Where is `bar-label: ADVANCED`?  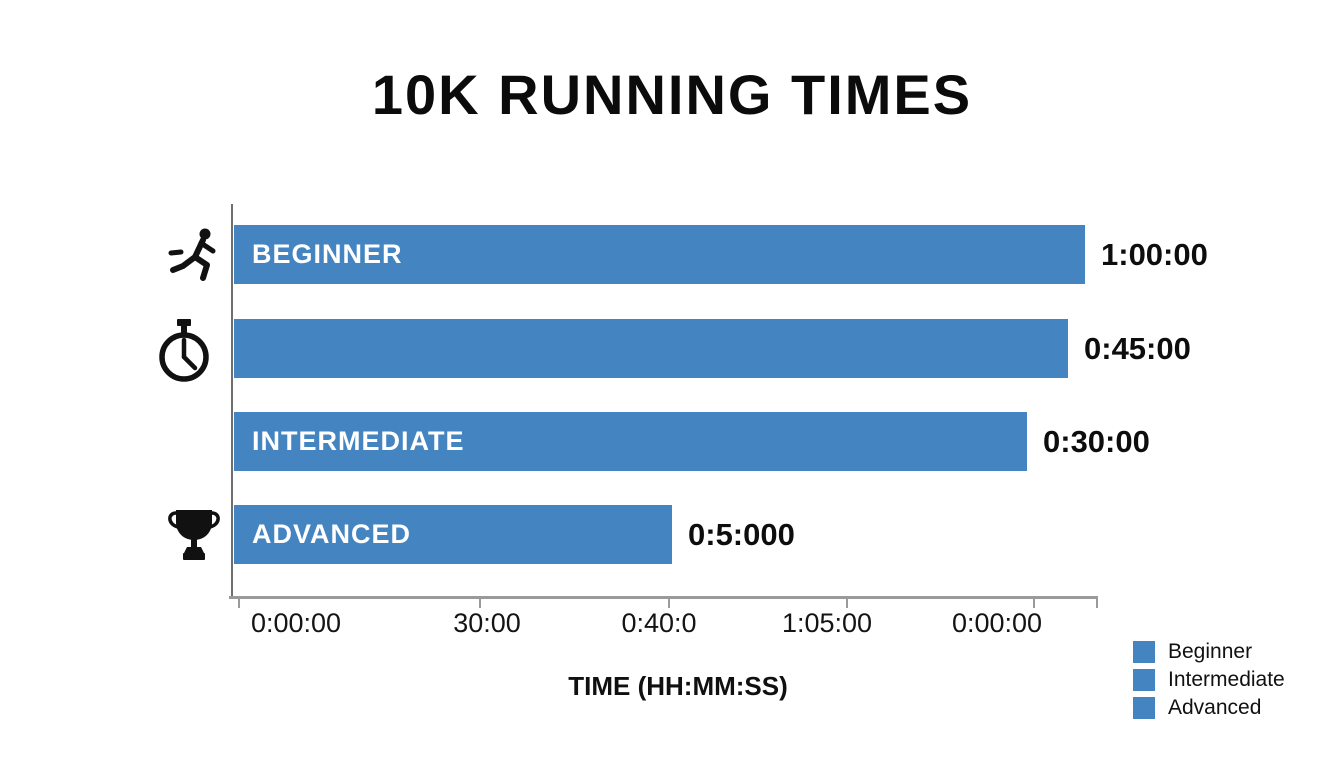 bar-label: ADVANCED is located at coordinates (332, 534).